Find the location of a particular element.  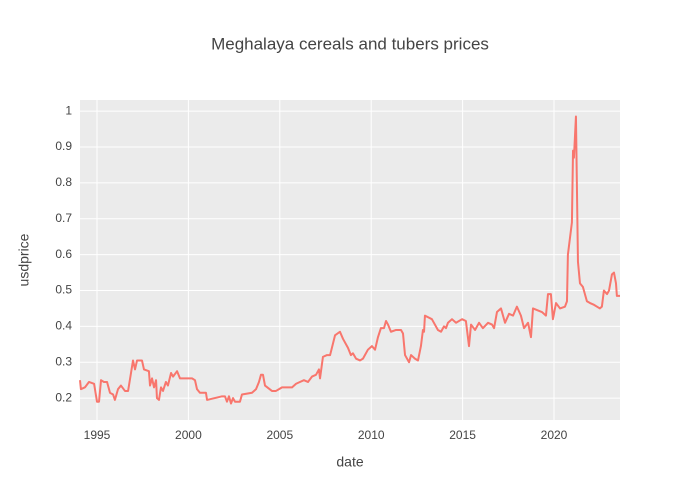

x-tick-label: 2020 is located at coordinates (554, 435).